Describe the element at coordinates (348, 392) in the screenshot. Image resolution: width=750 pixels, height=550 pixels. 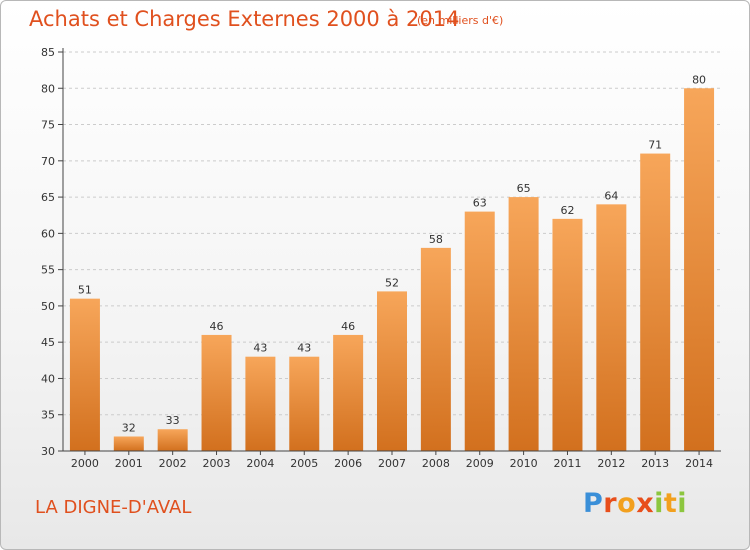
I see `bar-2006` at that location.